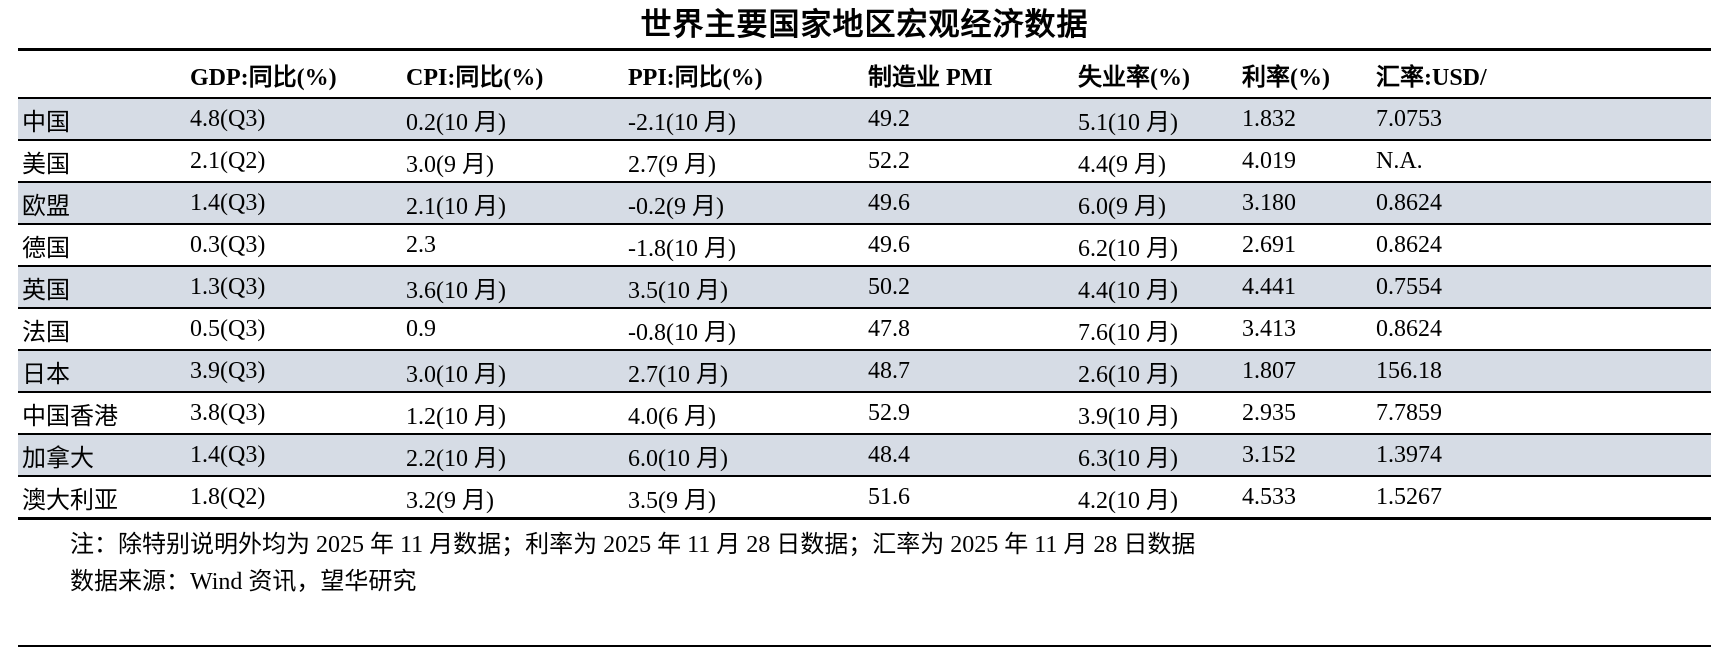 The image size is (1729, 654). I want to click on cell-pmi: 49.2, so click(889, 118).